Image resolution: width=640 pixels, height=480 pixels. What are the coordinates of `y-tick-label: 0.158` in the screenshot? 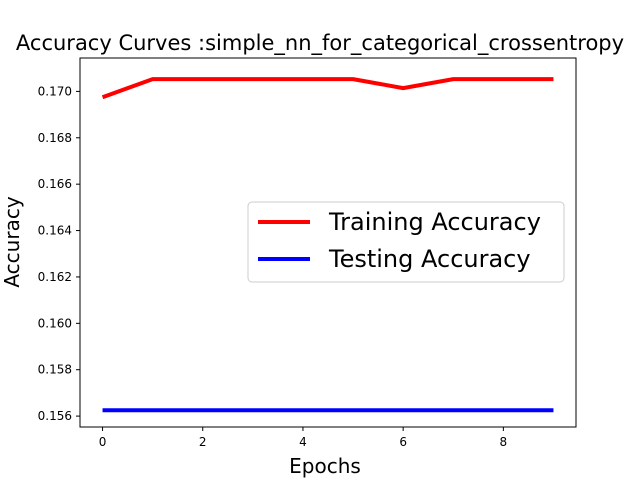 It's located at (55, 370).